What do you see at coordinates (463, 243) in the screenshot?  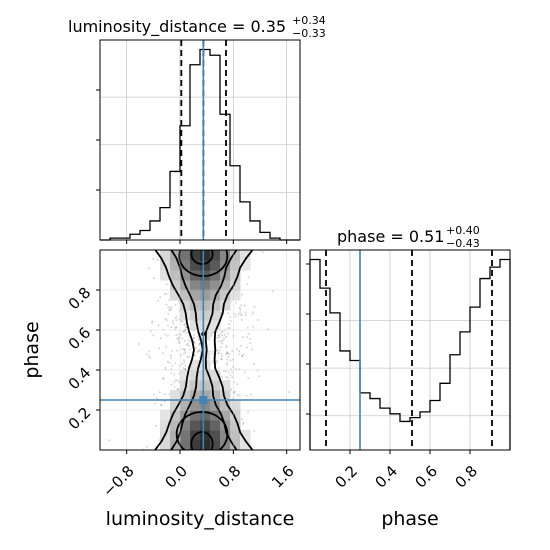 I see `right-title-sub: −0.43` at bounding box center [463, 243].